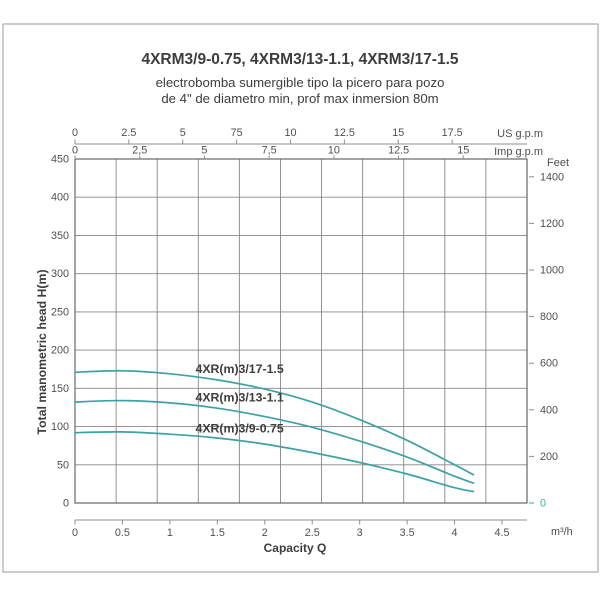 The image size is (600, 605). Describe the element at coordinates (360, 533) in the screenshot. I see `capacity-tick-label: 3` at that location.